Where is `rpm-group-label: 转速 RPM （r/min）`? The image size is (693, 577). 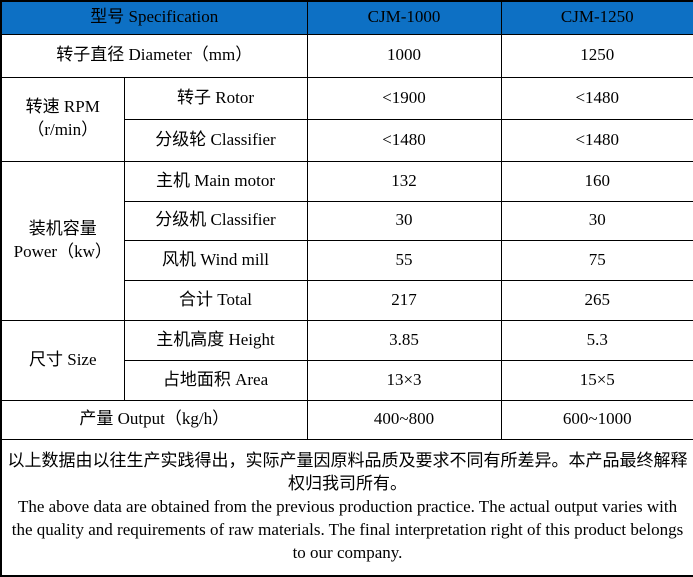 rpm-group-label: 转速 RPM （r/min） is located at coordinates (62, 119).